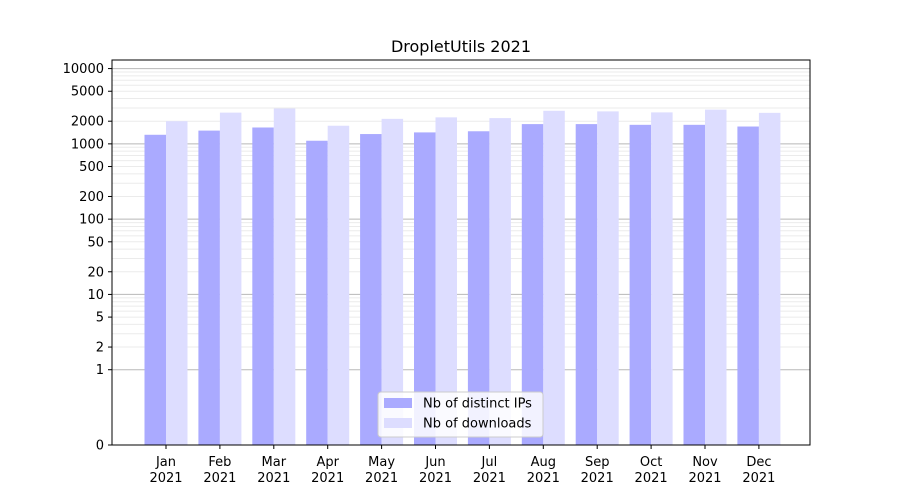  I want to click on x-tick-label-month: Aug, so click(543, 462).